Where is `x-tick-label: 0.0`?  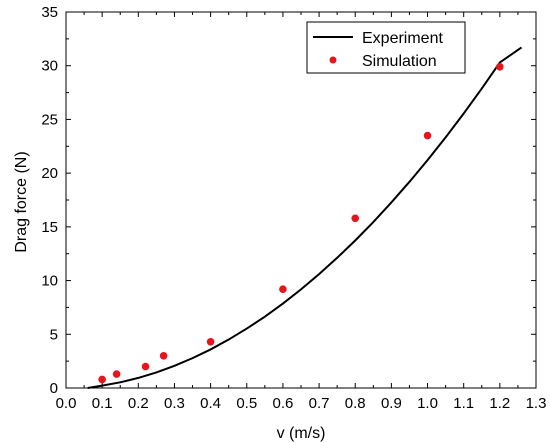
x-tick-label: 0.0 is located at coordinates (66, 403).